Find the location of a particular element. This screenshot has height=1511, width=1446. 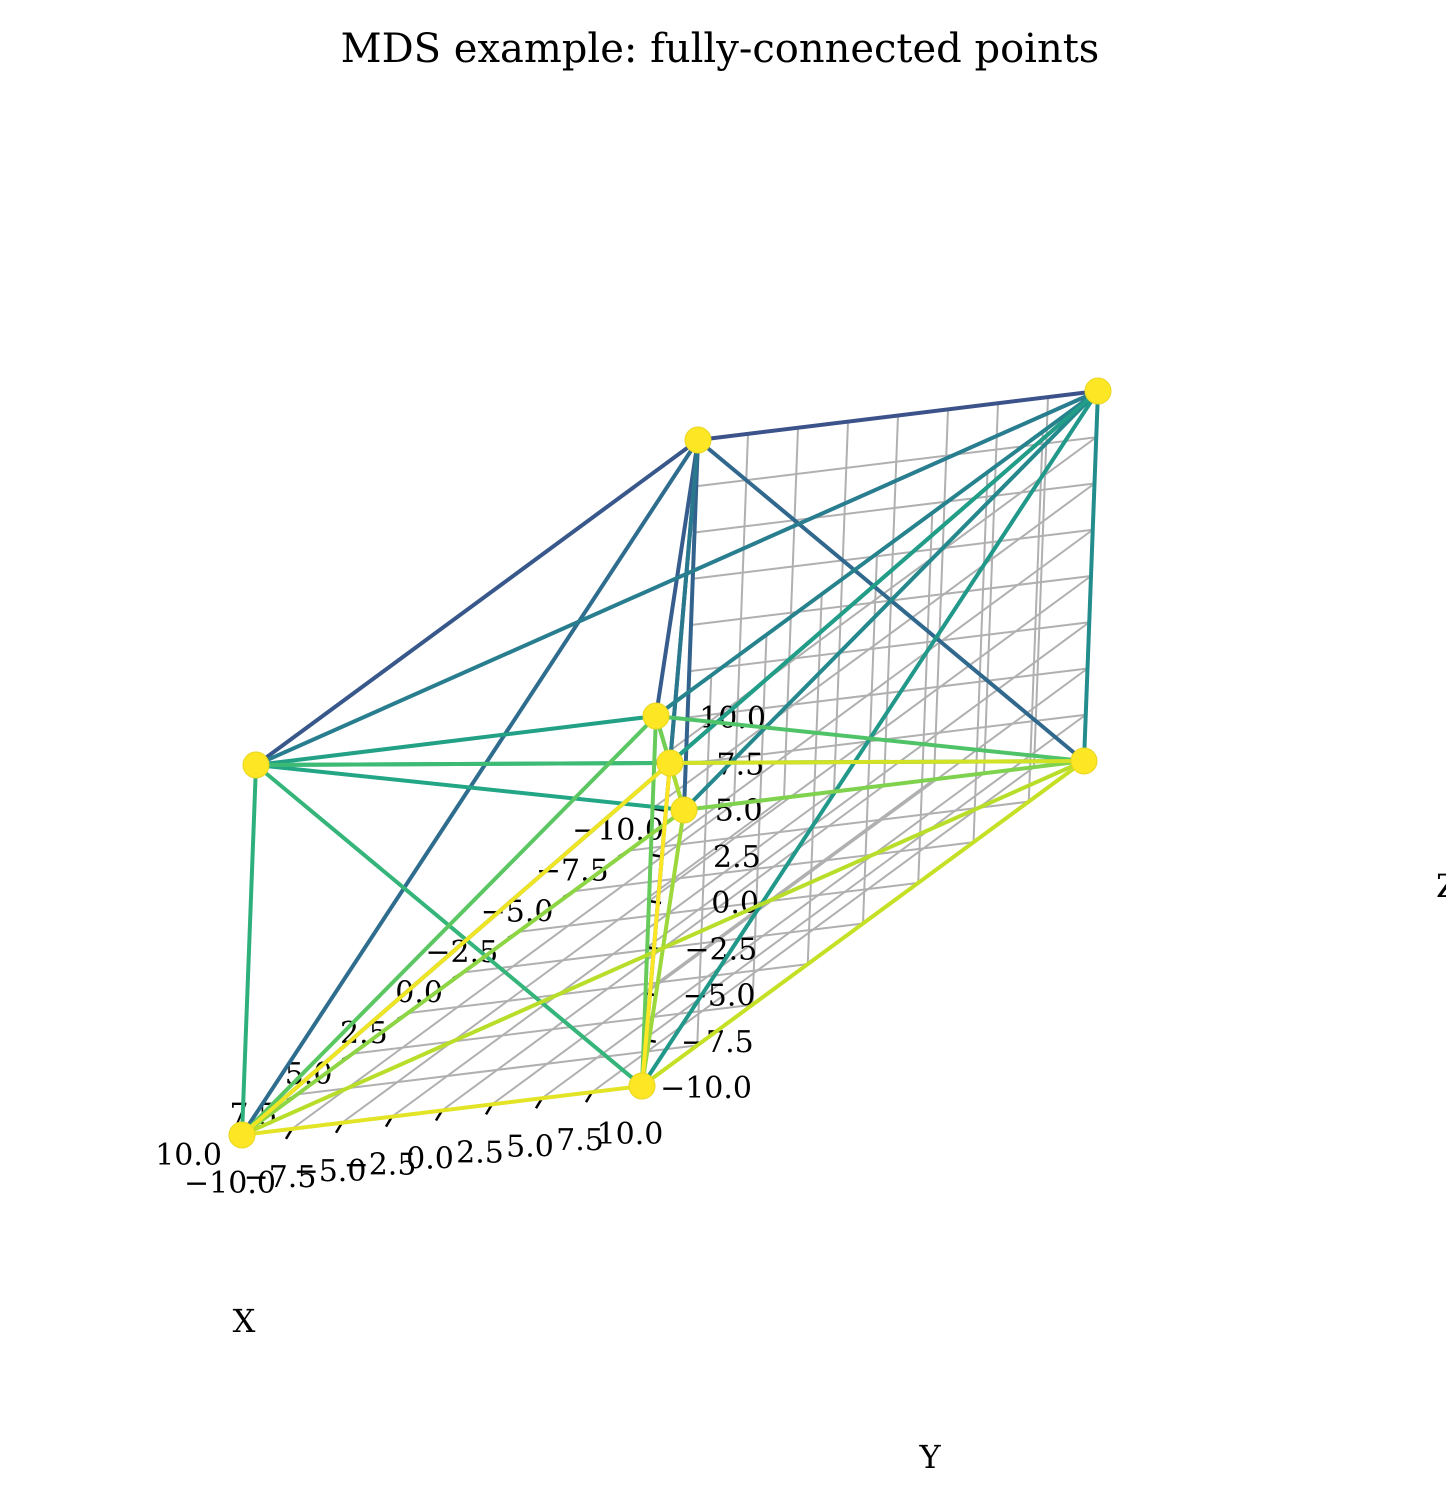

x-tick-label: −5.0 is located at coordinates (517, 911).